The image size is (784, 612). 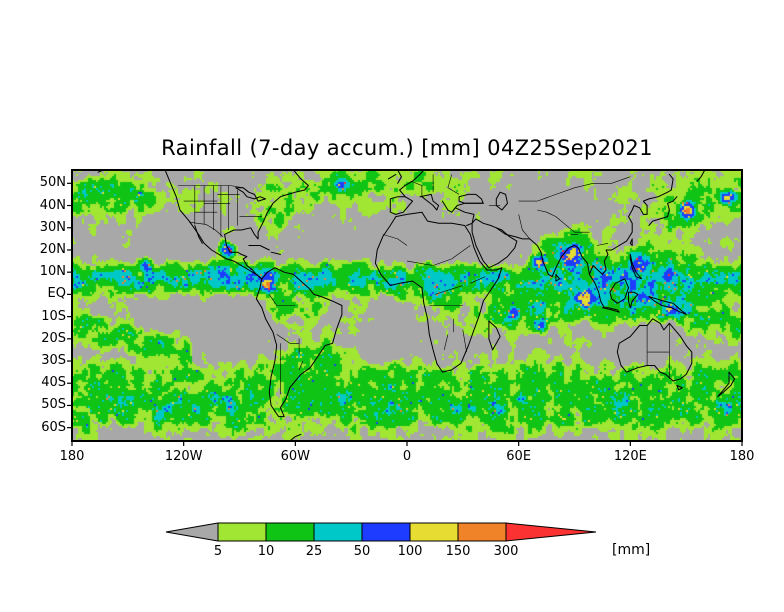 I want to click on lat-tick-label: 10S, so click(x=53, y=316).